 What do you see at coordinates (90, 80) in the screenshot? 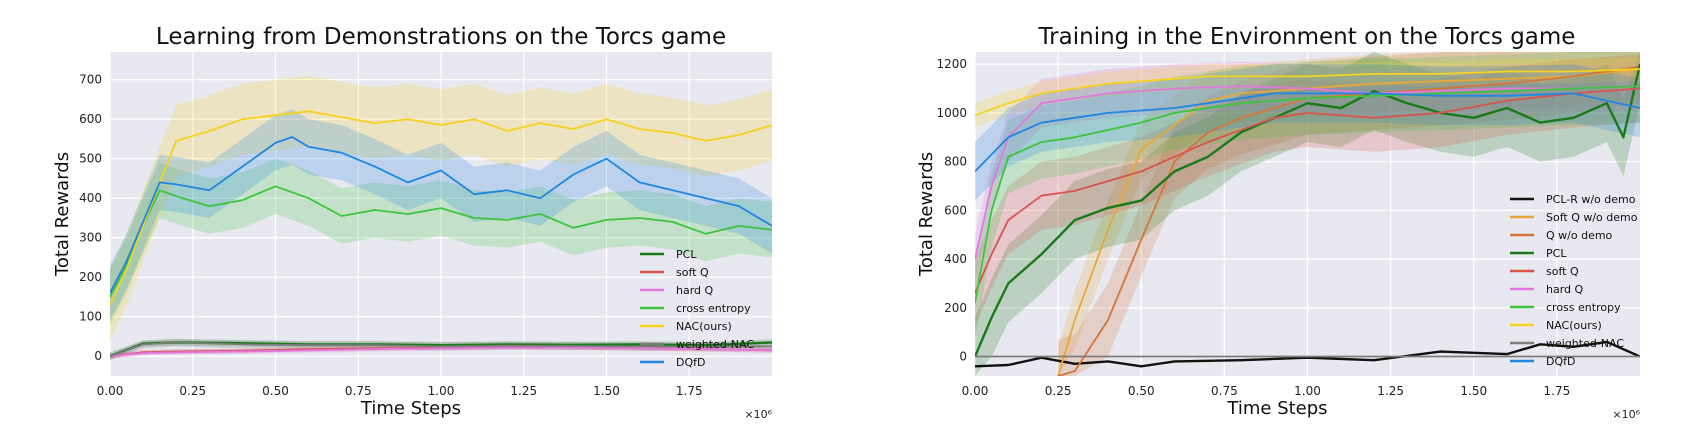
I see `y-tick-label: 700` at bounding box center [90, 80].